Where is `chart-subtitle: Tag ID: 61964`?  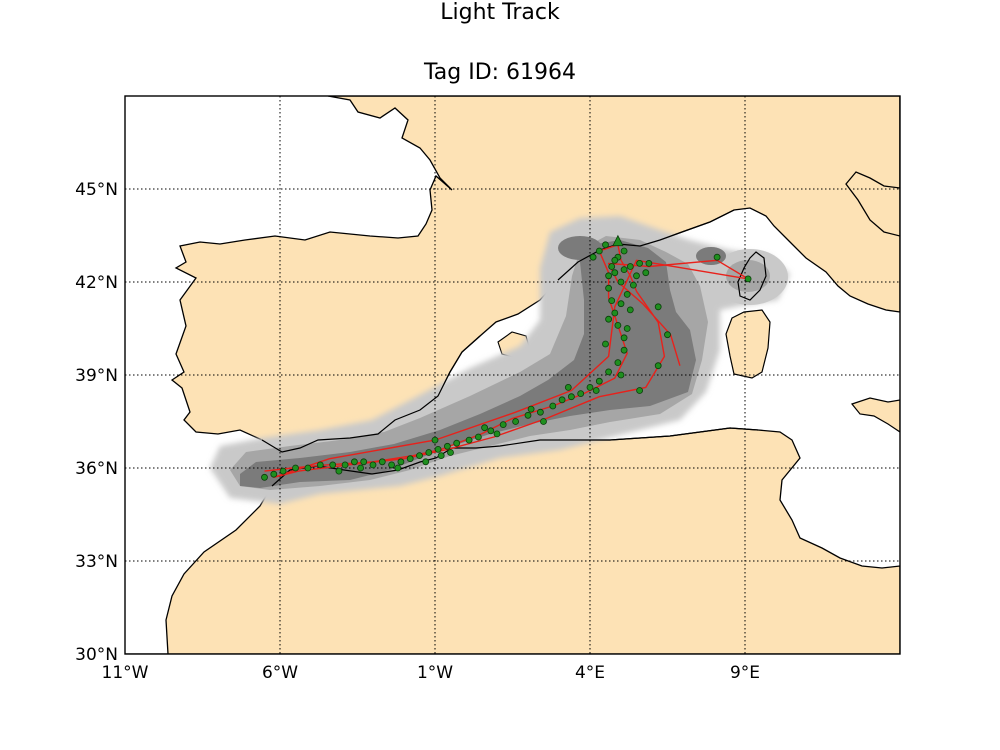
chart-subtitle: Tag ID: 61964 is located at coordinates (500, 72).